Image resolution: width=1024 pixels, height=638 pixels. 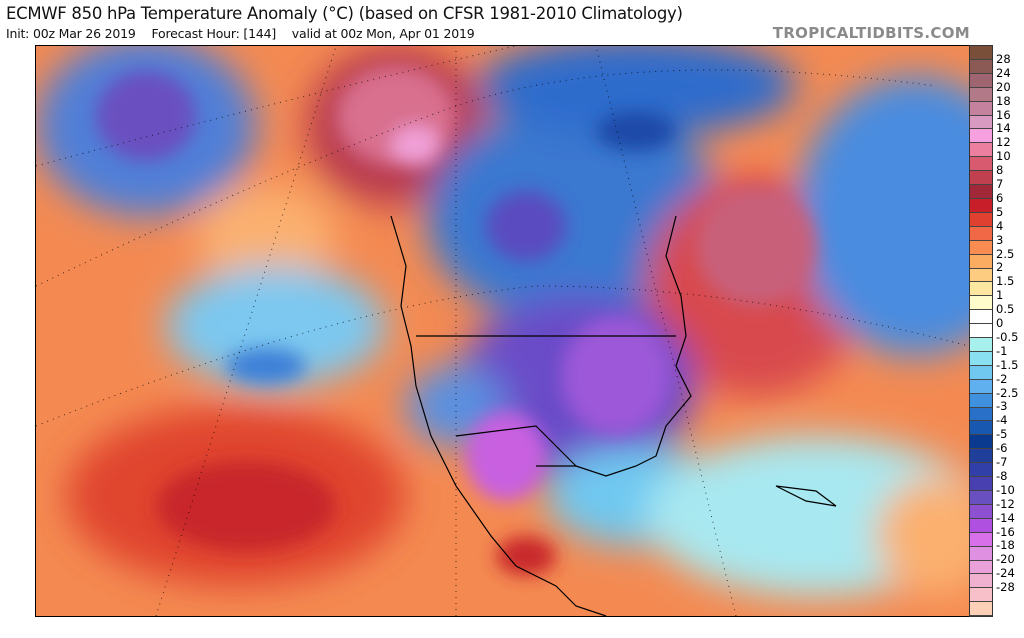 What do you see at coordinates (214, 33) in the screenshot?
I see `forecast-hour: Forecast Hour: [144]` at bounding box center [214, 33].